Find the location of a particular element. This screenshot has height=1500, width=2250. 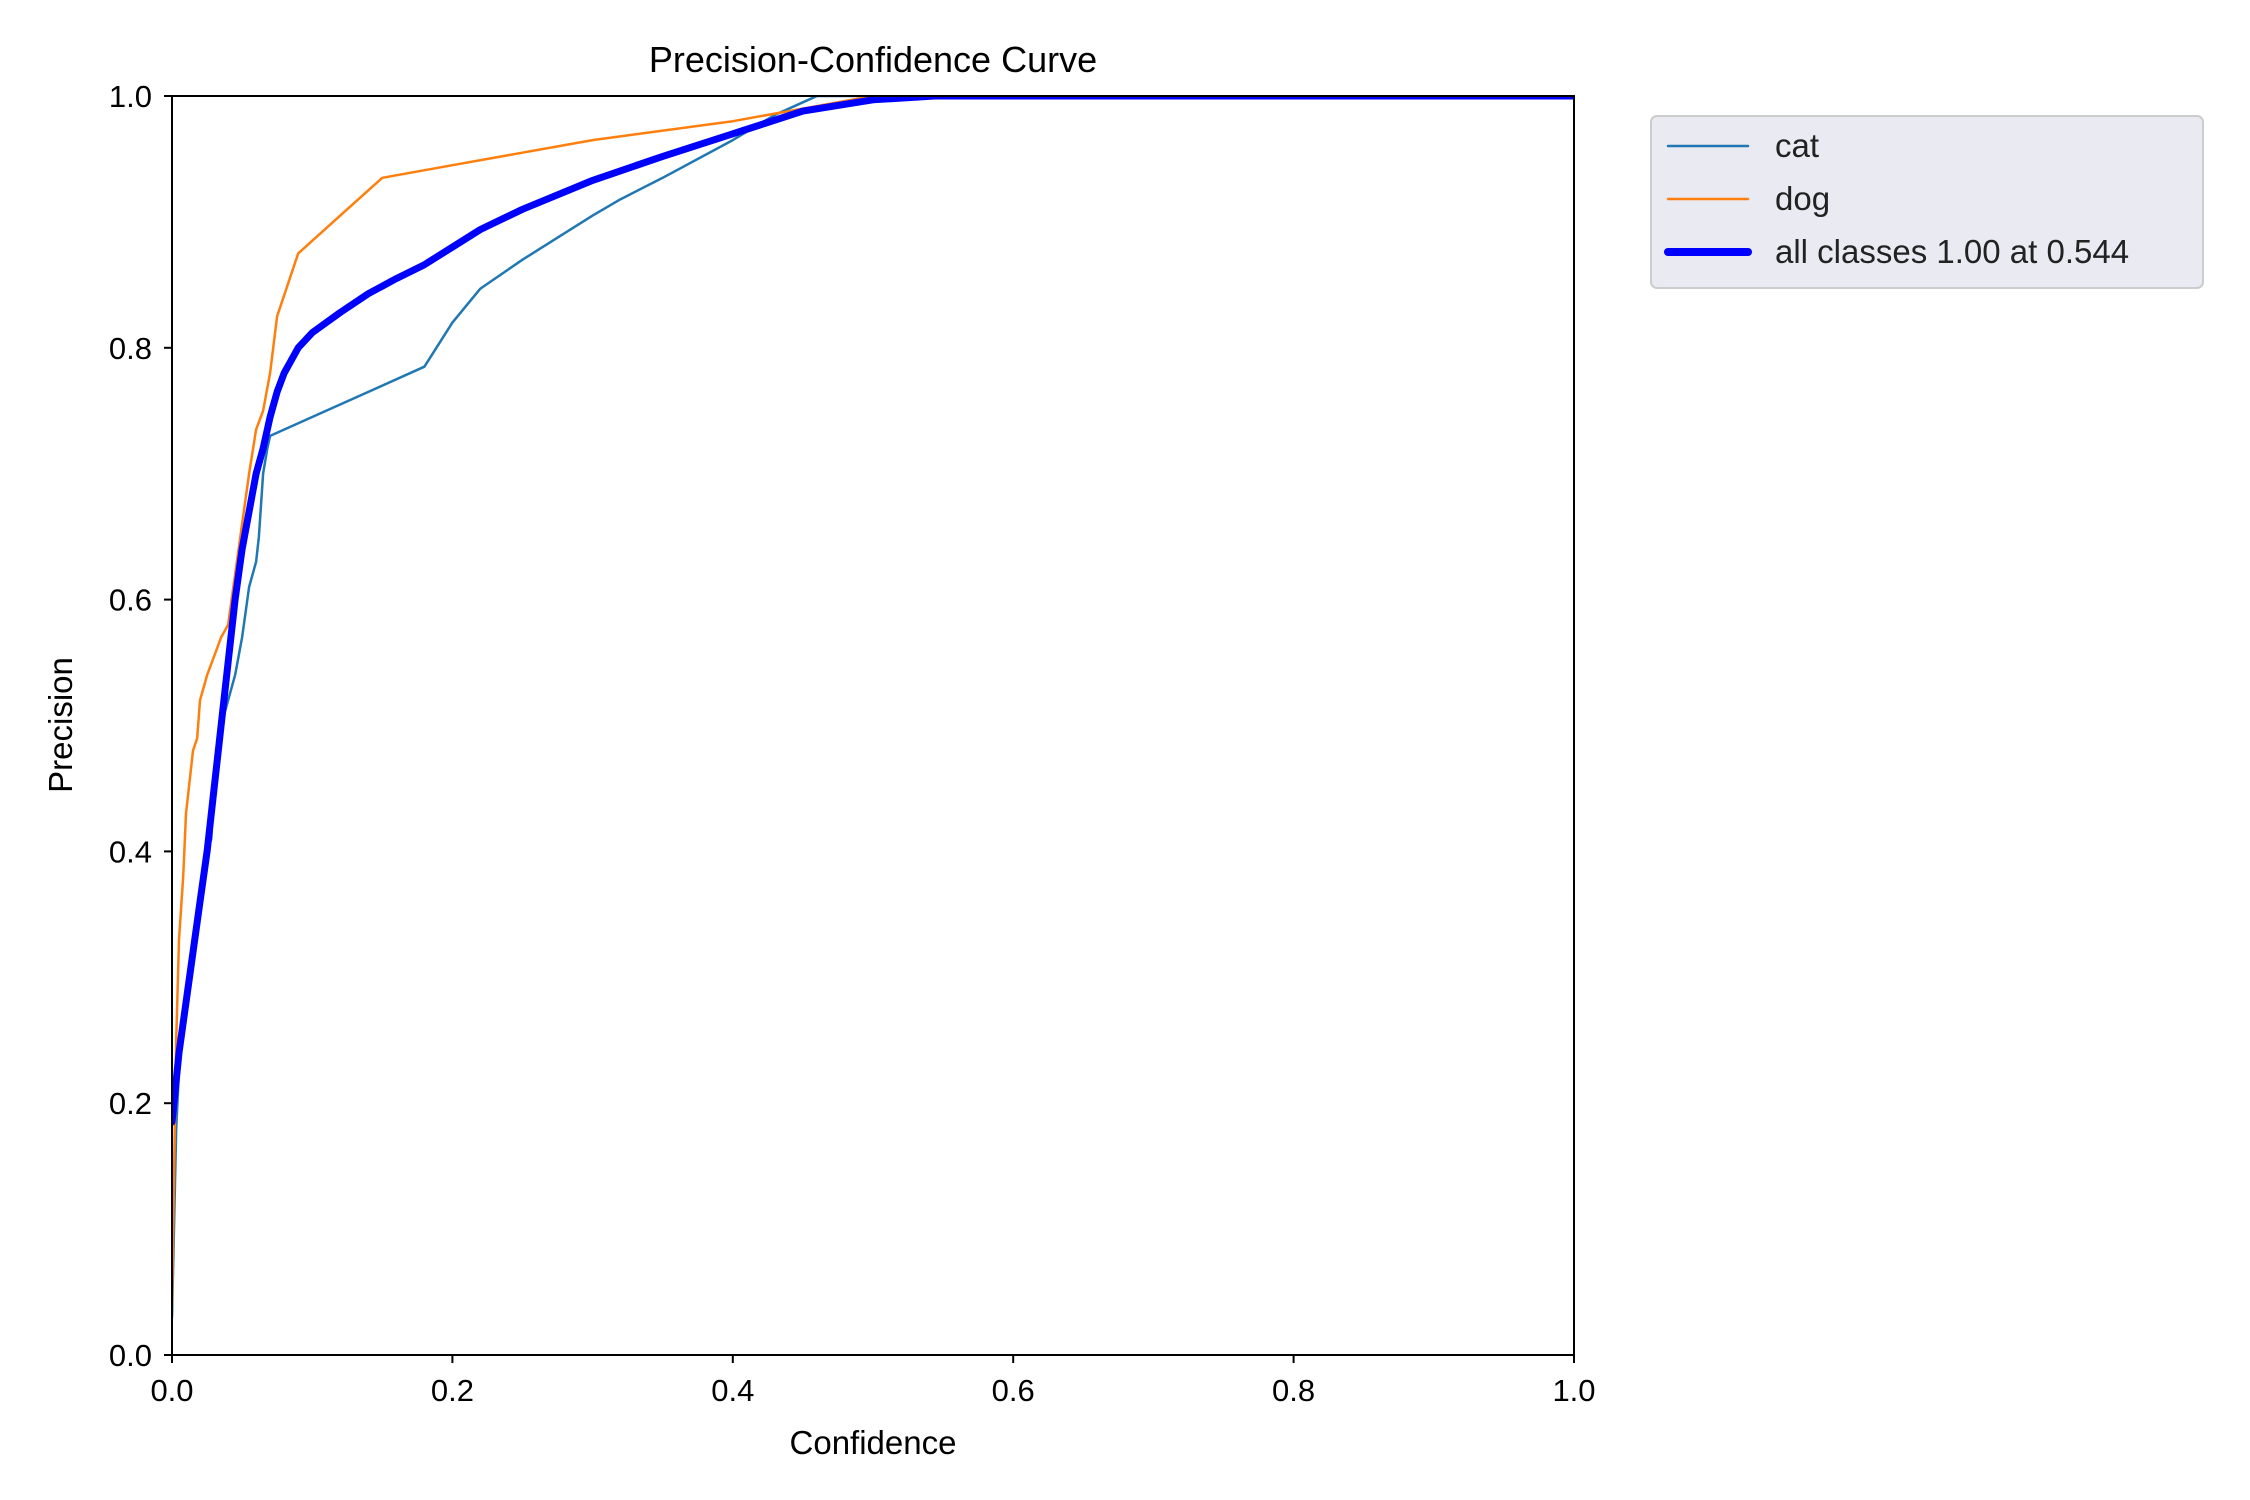

y-tick-label: 1.0 is located at coordinates (130, 96).